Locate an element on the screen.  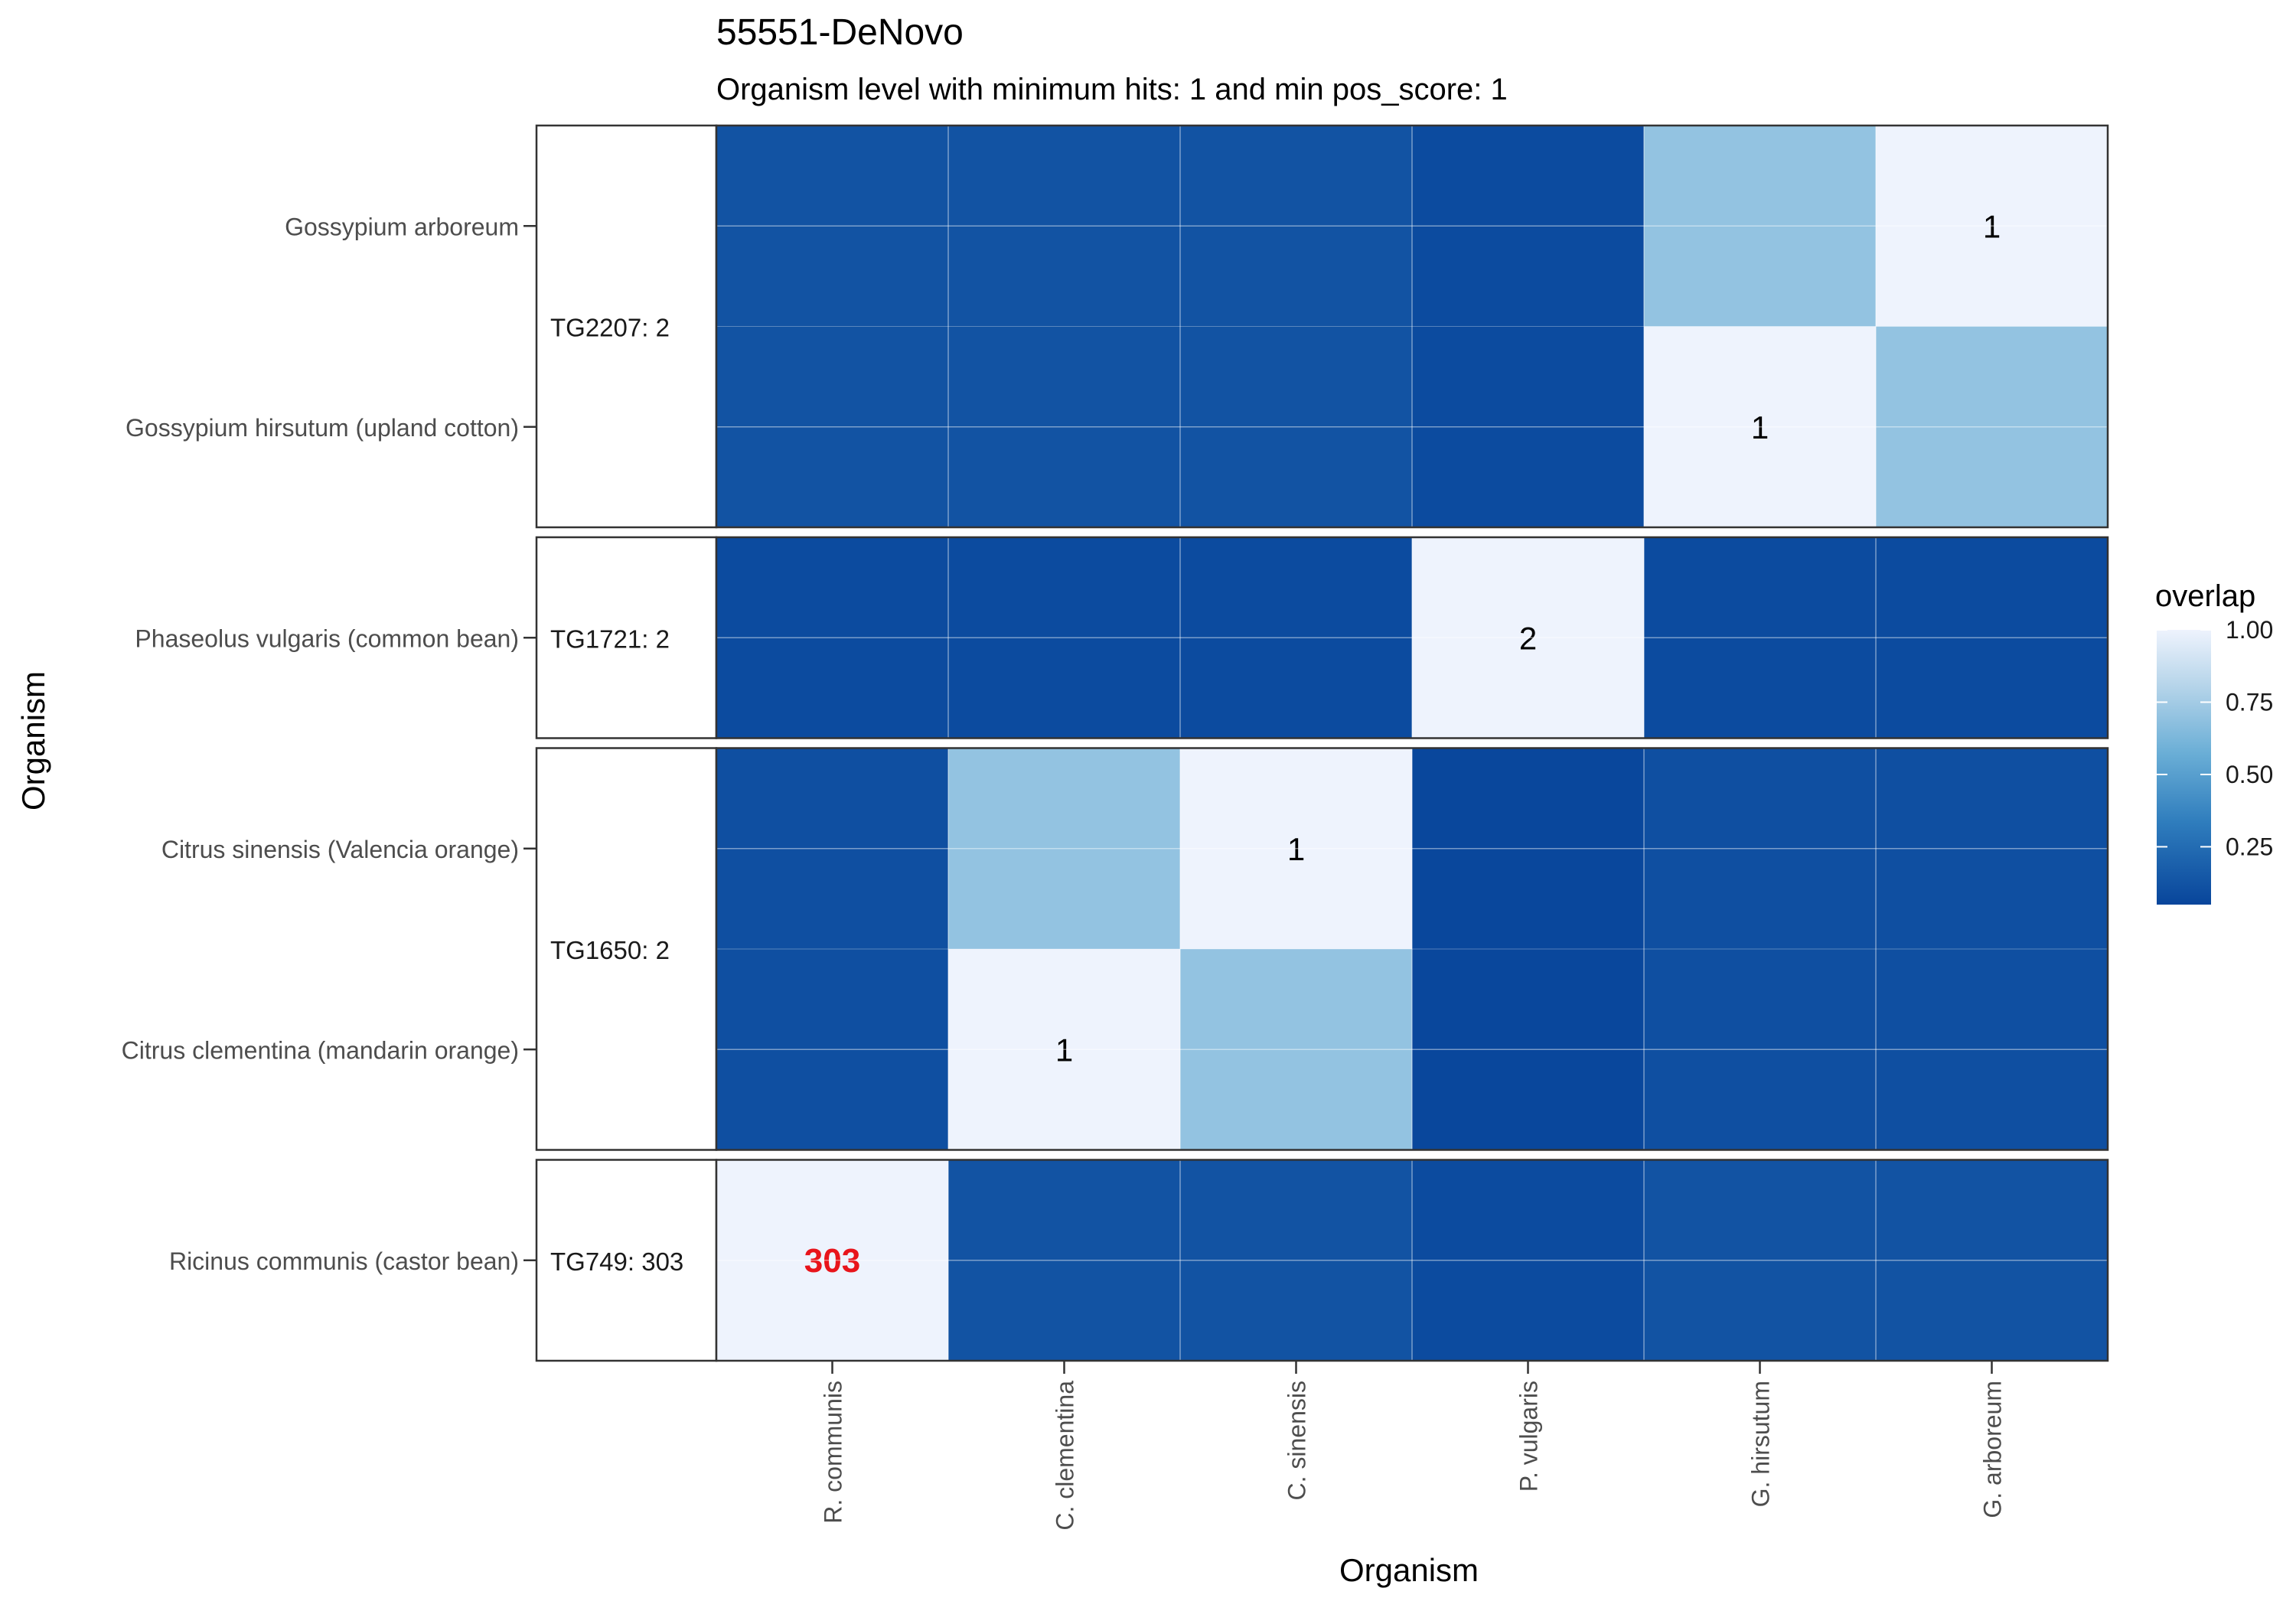
cell-value-label: 303 is located at coordinates (832, 1261).